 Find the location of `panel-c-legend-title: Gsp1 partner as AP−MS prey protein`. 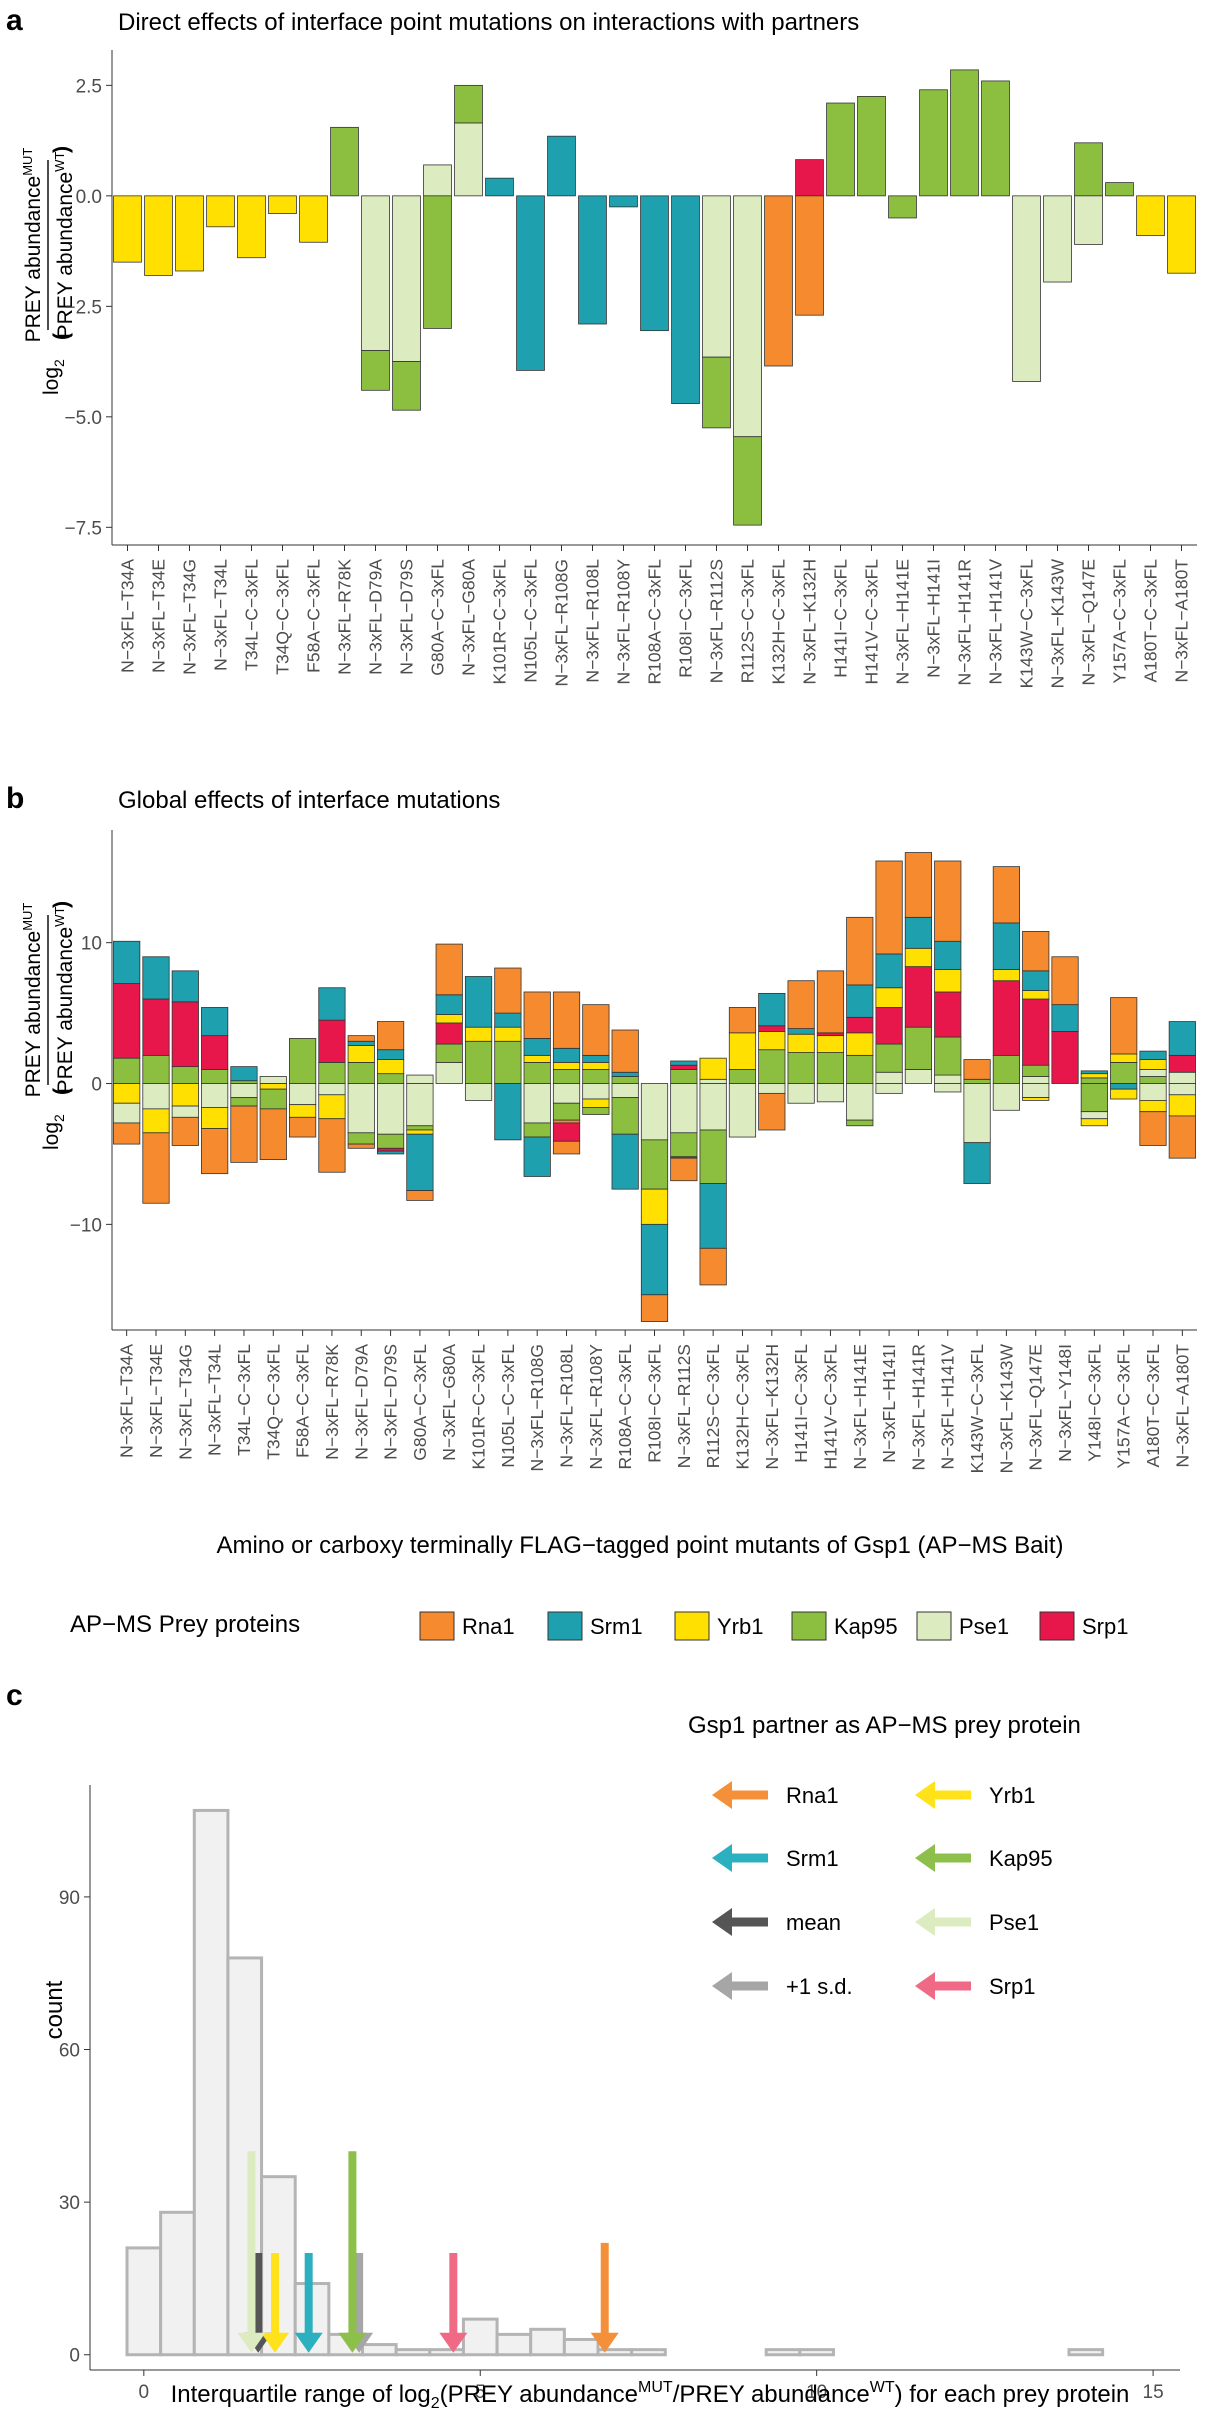

panel-c-legend-title: Gsp1 partner as AP−MS prey protein is located at coordinates (884, 1725).